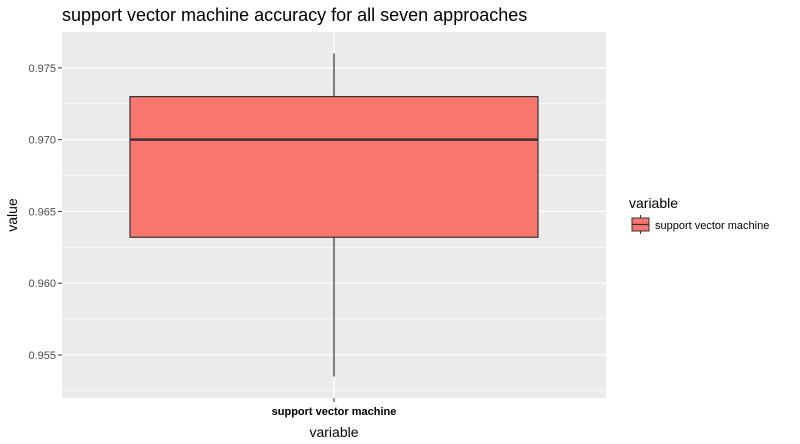  Describe the element at coordinates (42, 284) in the screenshot. I see `y-tick-label: 0.960` at that location.